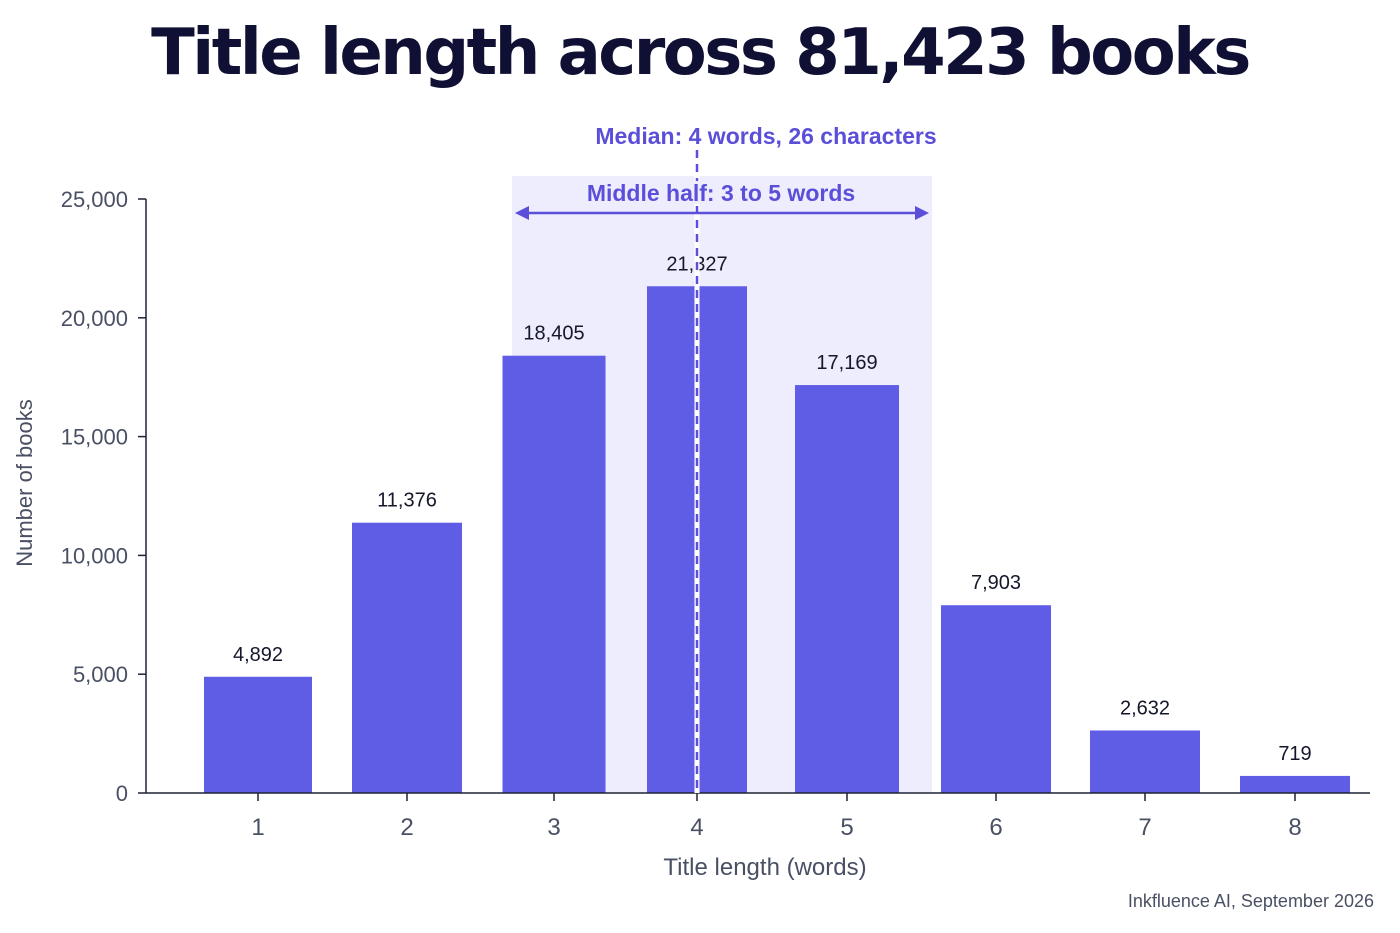 The height and width of the screenshot is (933, 1400). I want to click on chart-title: Title length across 81,423 books, so click(701, 53).